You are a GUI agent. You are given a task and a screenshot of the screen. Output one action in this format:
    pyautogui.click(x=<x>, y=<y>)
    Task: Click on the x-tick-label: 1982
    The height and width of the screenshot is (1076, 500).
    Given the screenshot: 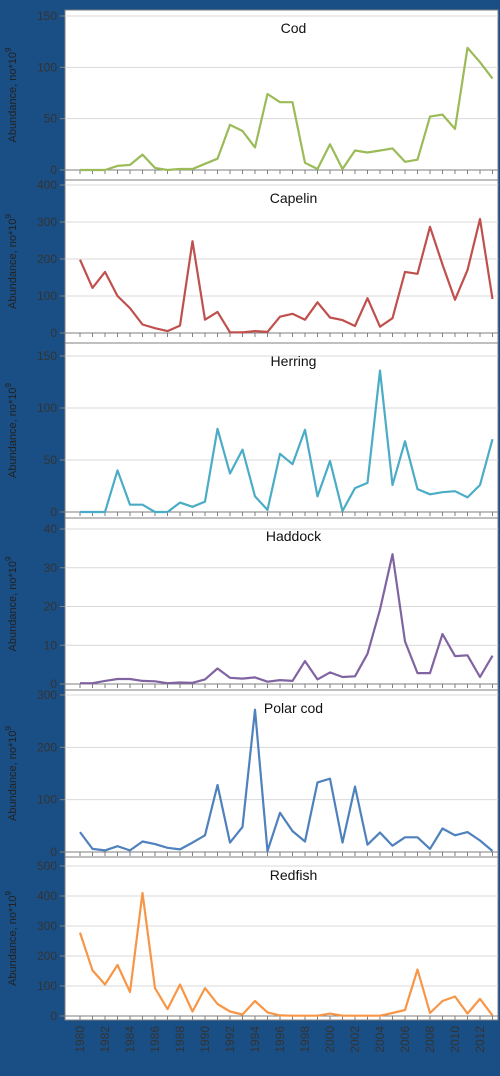 What is the action you would take?
    pyautogui.click(x=105, y=1039)
    